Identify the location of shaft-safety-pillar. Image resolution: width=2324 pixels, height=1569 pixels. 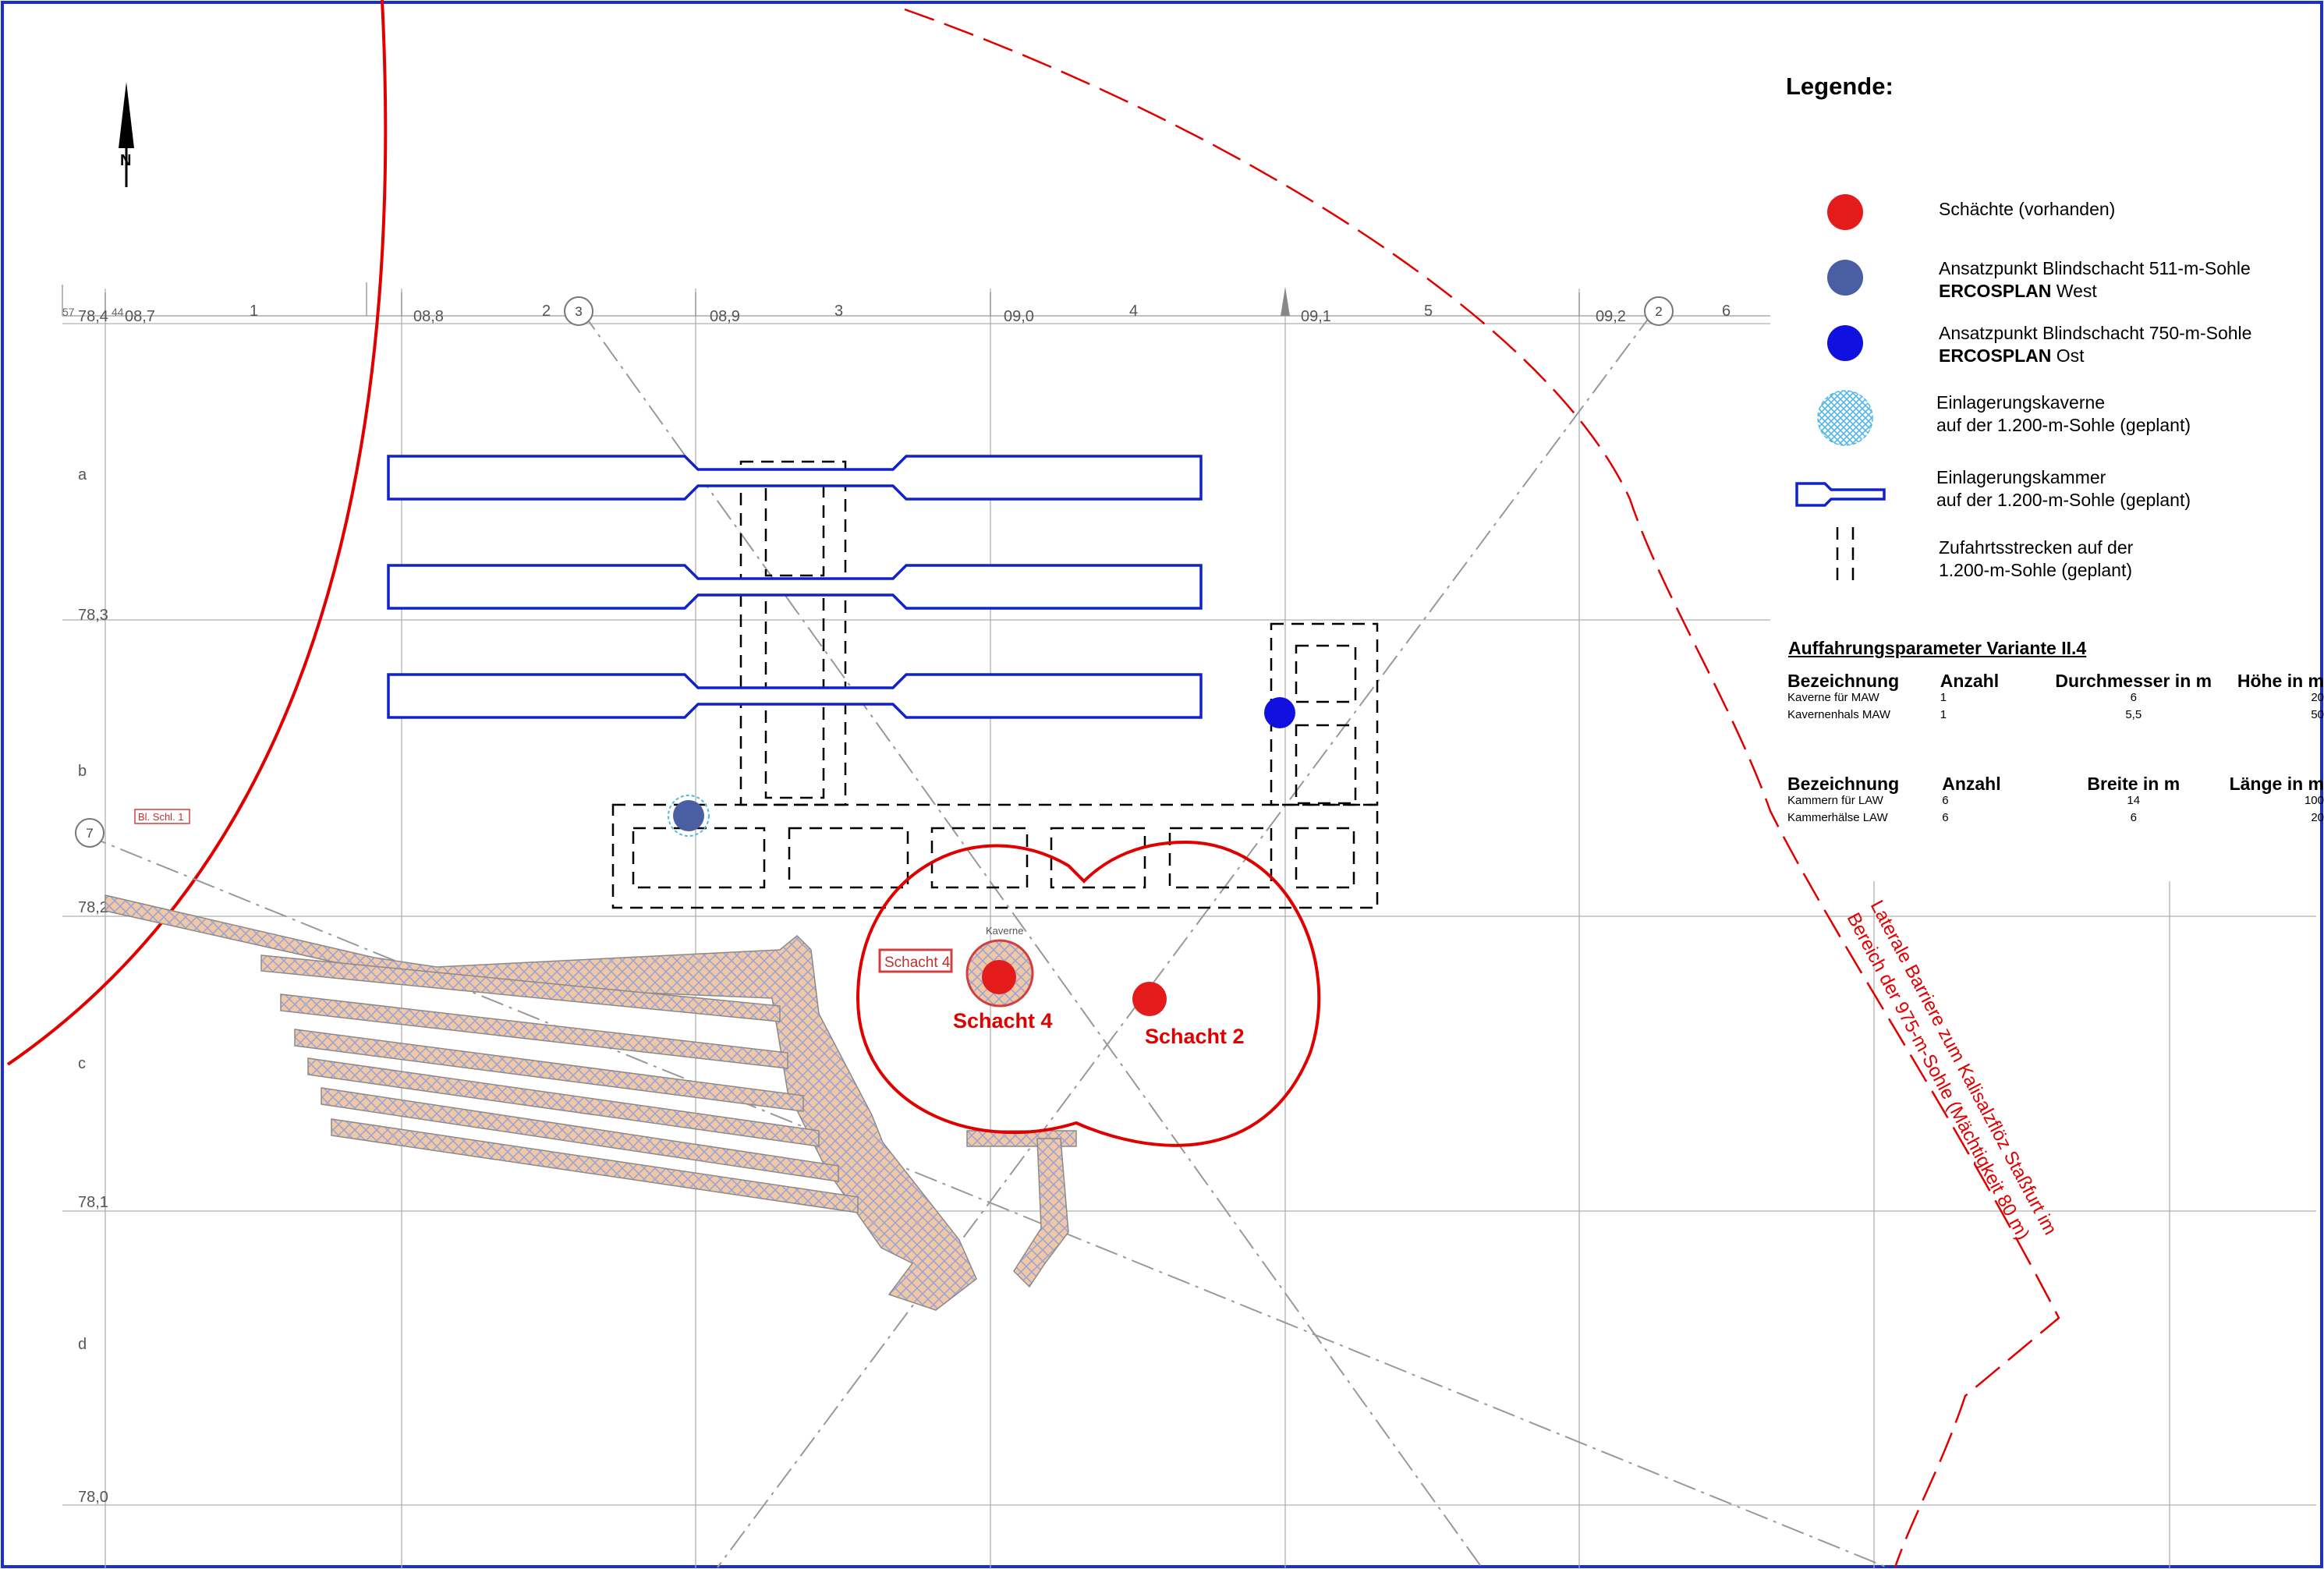
(1088, 993).